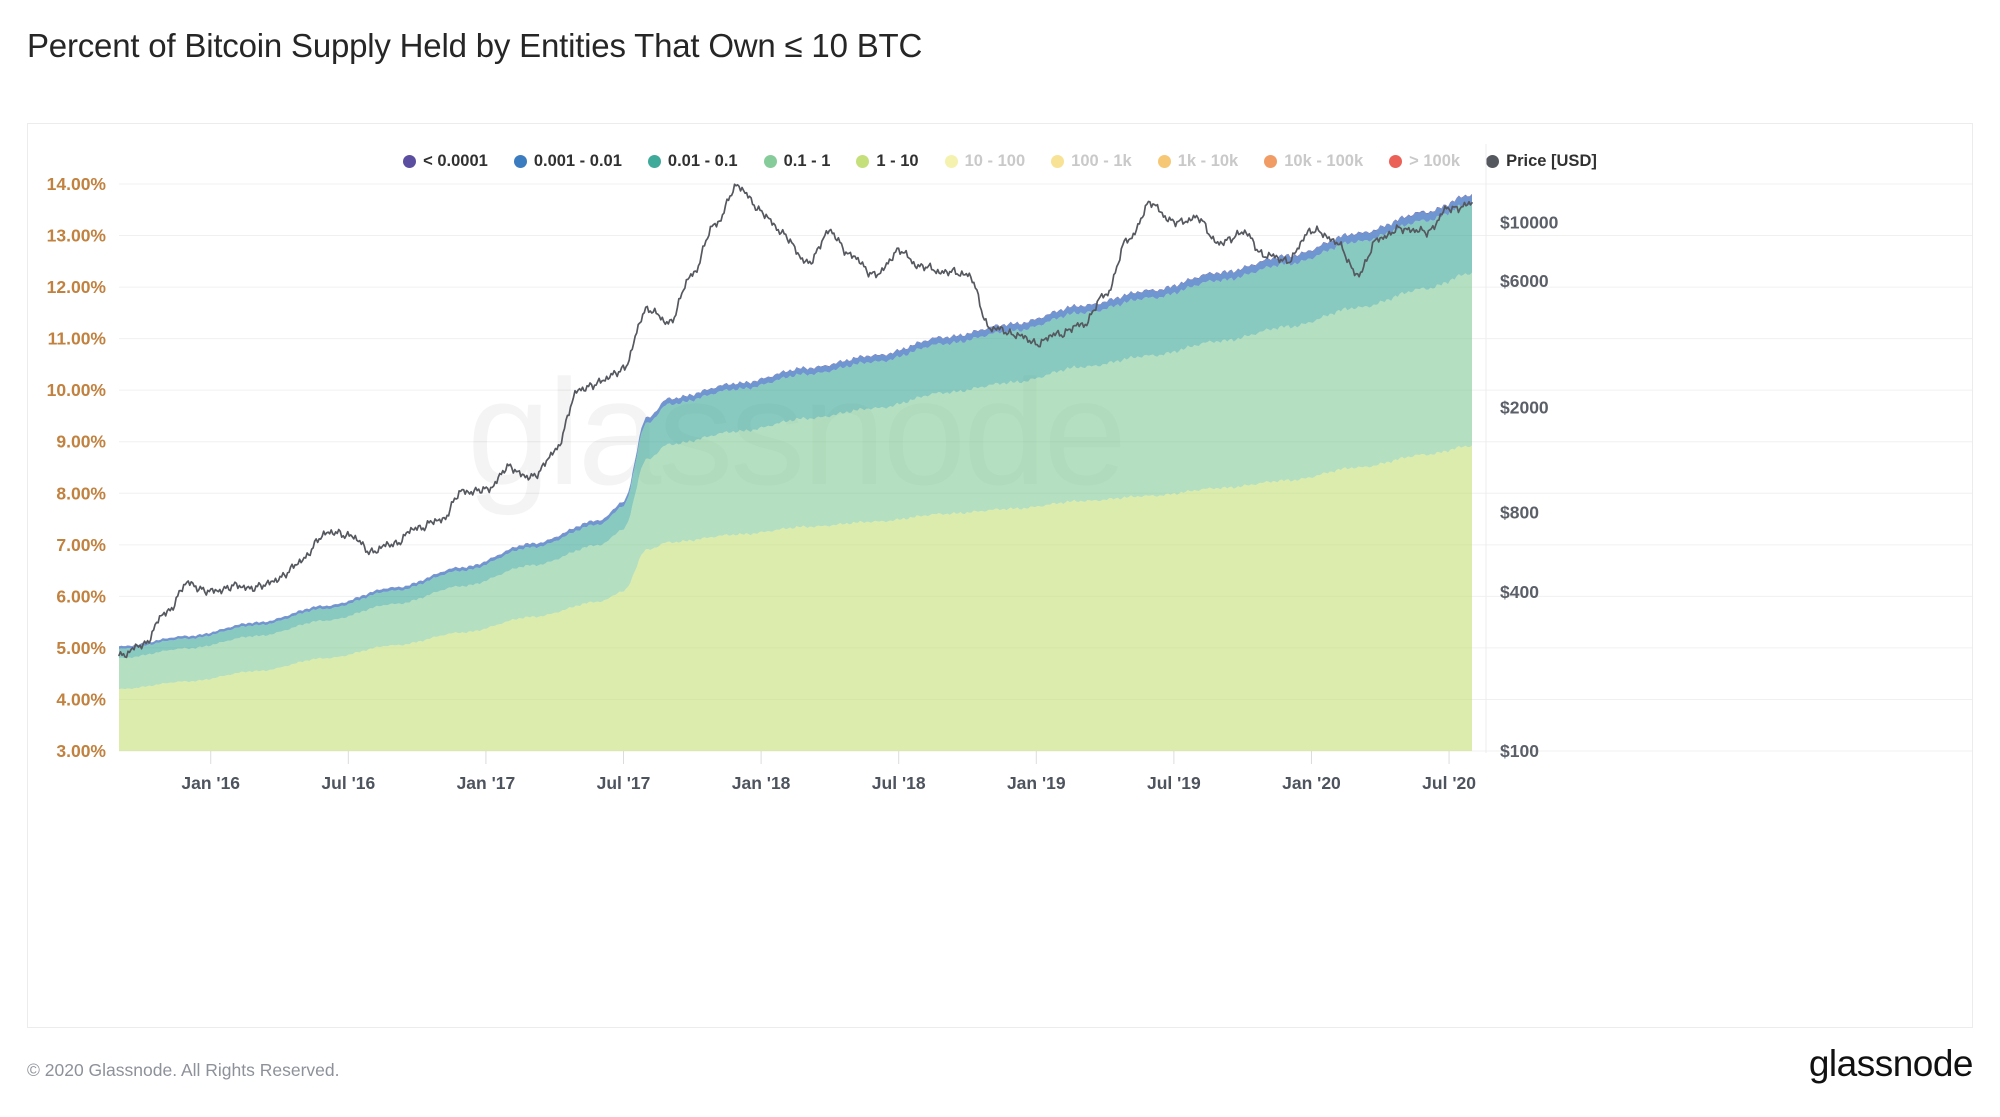  Describe the element at coordinates (81, 442) in the screenshot. I see `y-left-tick-label: 9.00%` at that location.